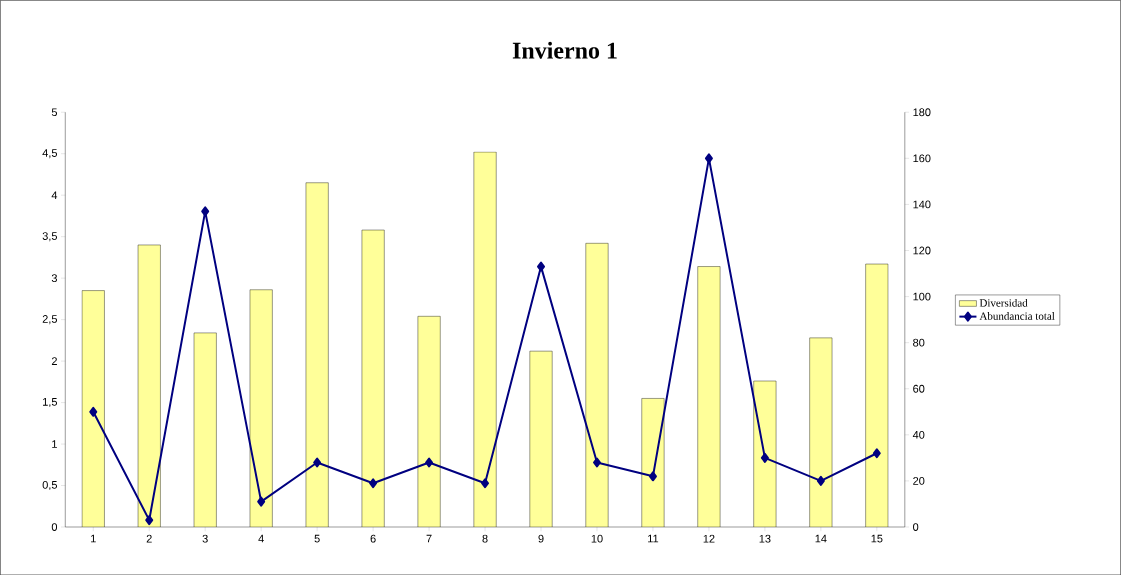  Describe the element at coordinates (50, 485) in the screenshot. I see `y-tick-label: 0,5` at that location.